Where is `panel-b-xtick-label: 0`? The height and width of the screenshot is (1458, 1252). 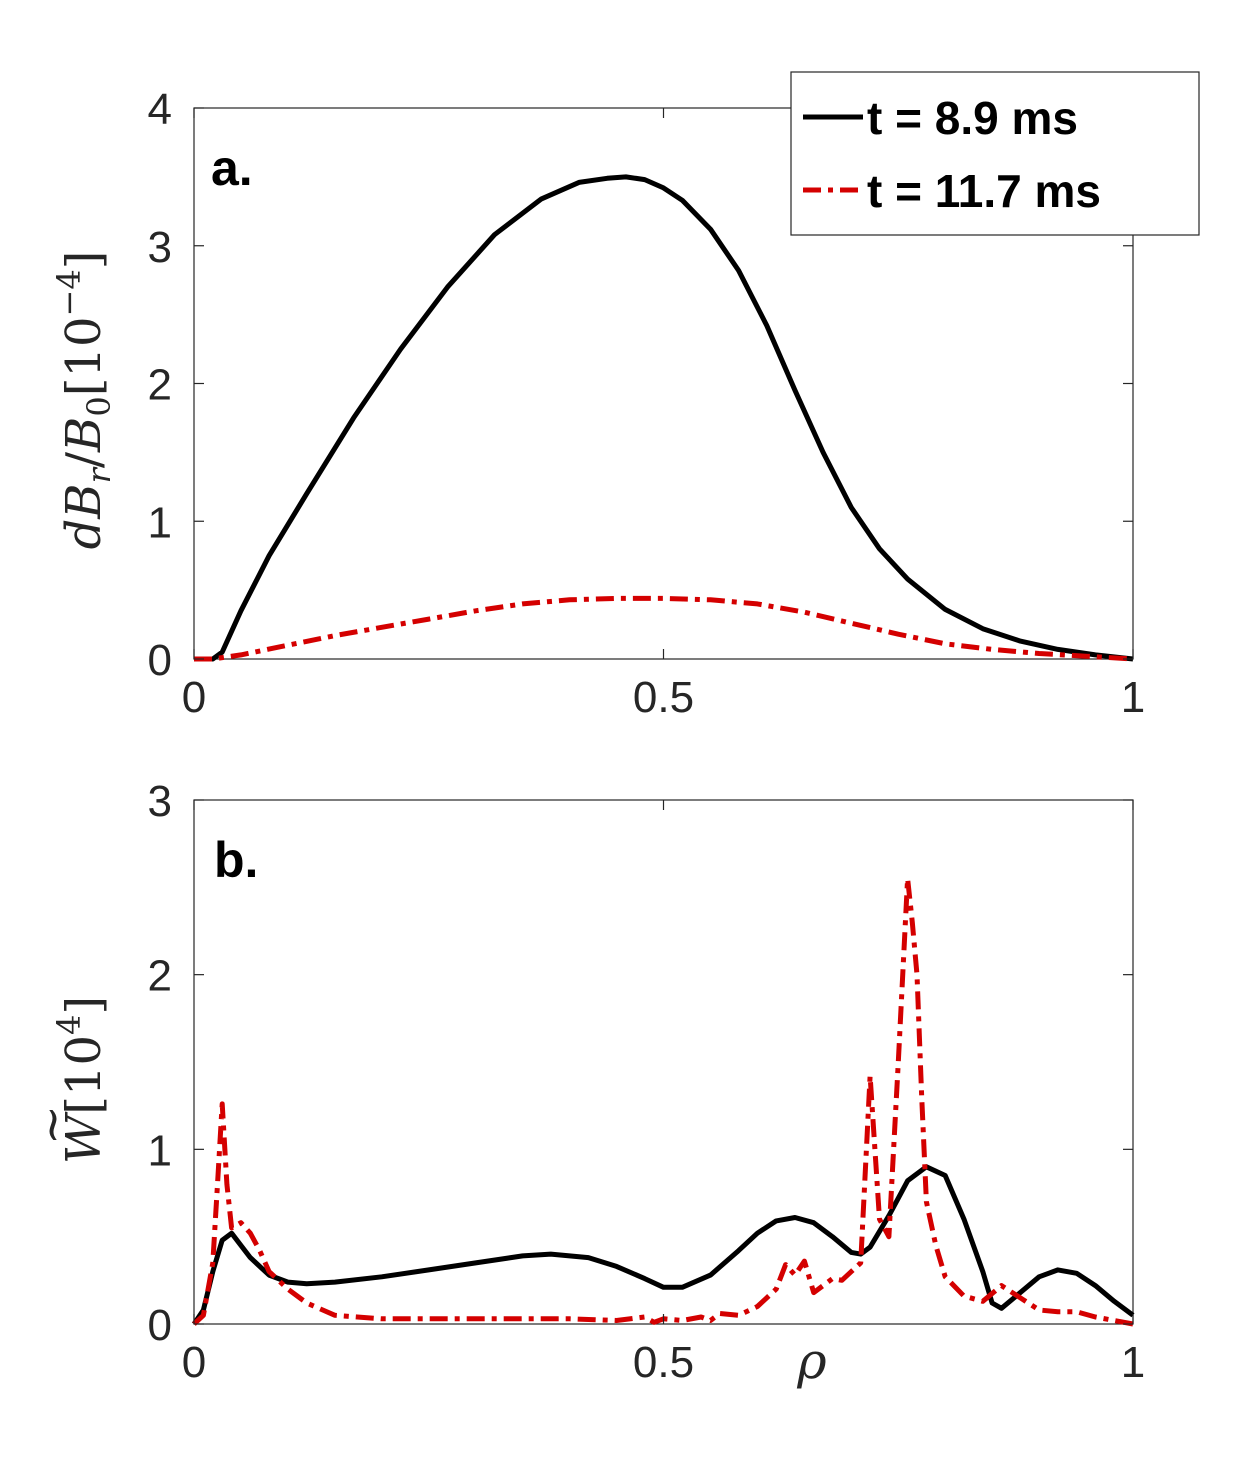 panel-b-xtick-label: 0 is located at coordinates (194, 1362).